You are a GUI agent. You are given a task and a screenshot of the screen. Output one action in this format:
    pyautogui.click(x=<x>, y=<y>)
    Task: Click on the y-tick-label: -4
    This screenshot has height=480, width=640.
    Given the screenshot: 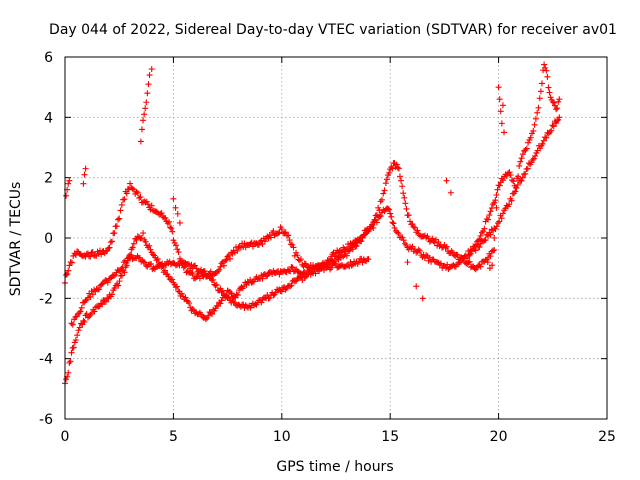 What is the action you would take?
    pyautogui.click(x=46, y=360)
    